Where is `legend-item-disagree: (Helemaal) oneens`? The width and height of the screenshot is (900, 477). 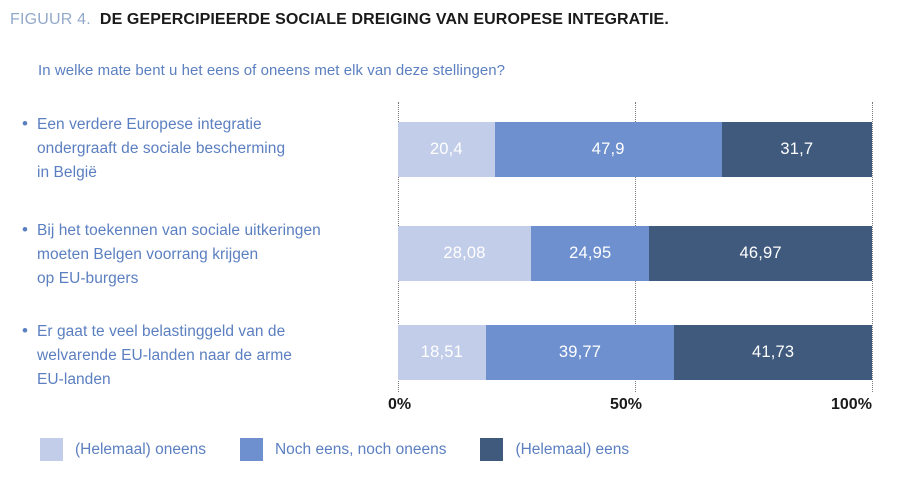 legend-item-disagree: (Helemaal) oneens is located at coordinates (123, 449).